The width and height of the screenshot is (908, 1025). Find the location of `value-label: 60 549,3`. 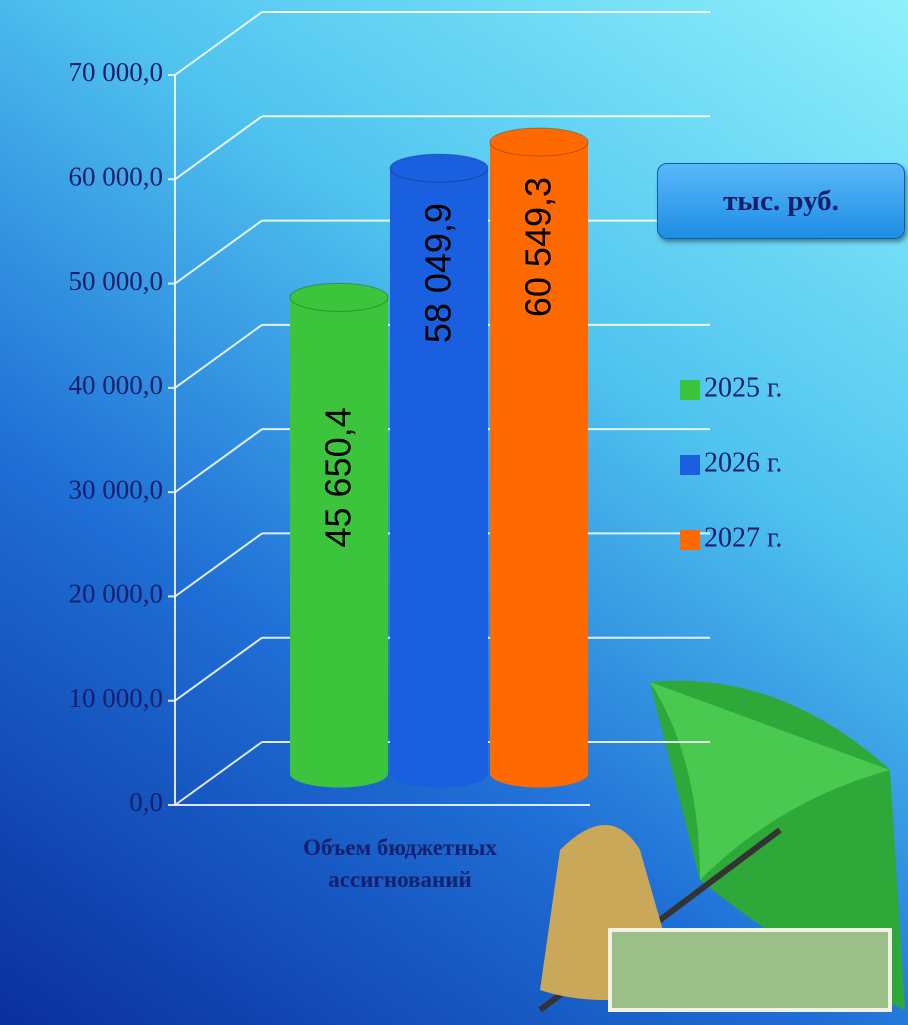

value-label: 60 549,3 is located at coordinates (538, 247).